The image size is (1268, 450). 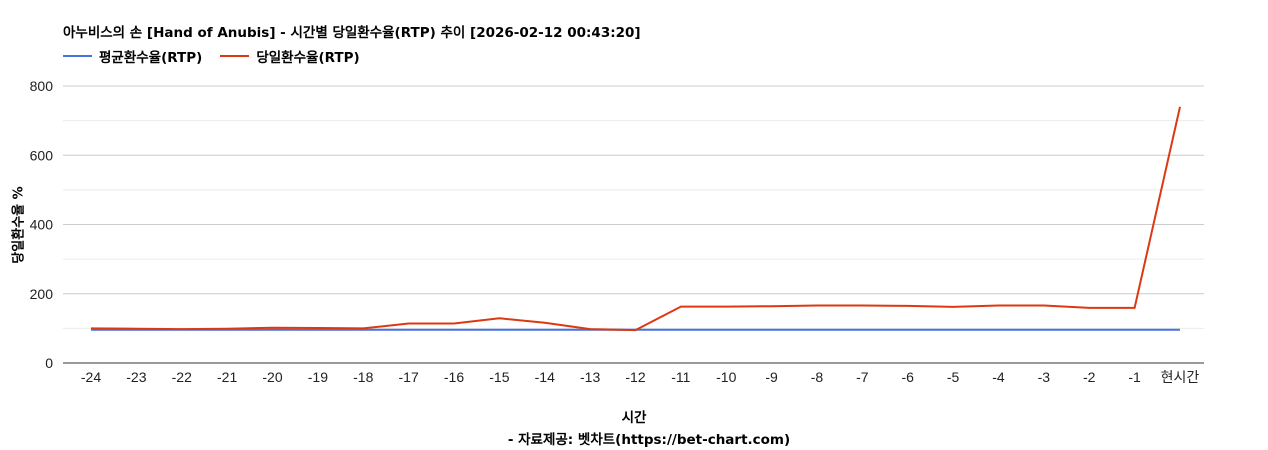 I want to click on y-tick-label: 0, so click(x=49, y=363).